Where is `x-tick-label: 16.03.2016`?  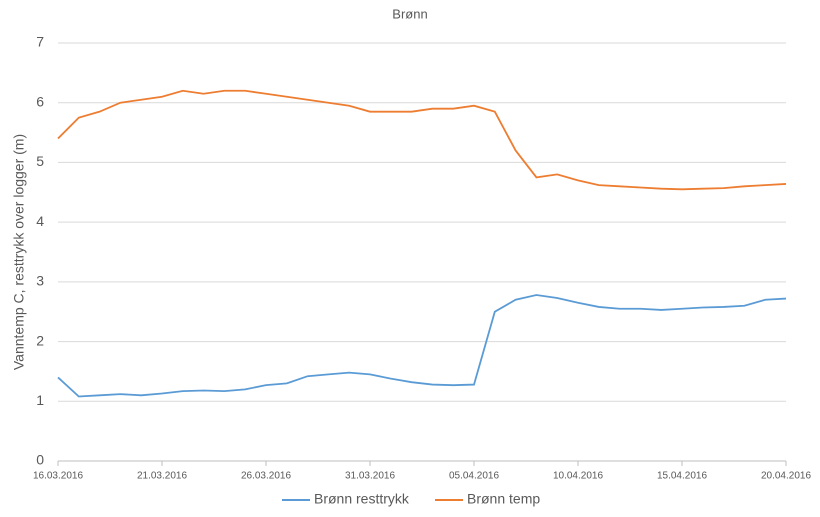
x-tick-label: 16.03.2016 is located at coordinates (58, 476).